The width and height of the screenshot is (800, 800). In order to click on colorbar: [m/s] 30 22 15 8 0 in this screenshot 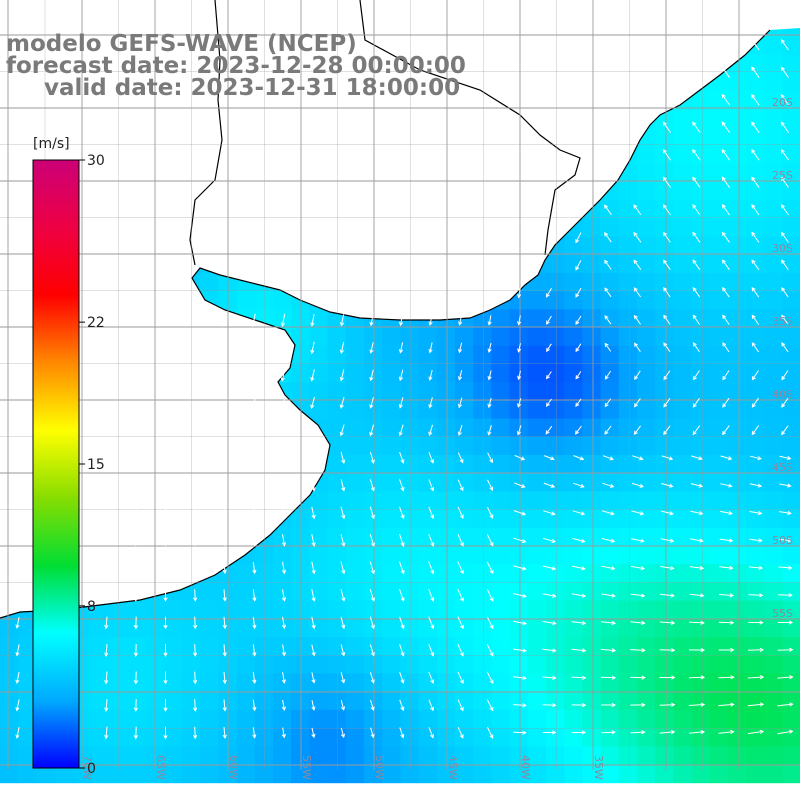, I will do `click(68, 456)`.